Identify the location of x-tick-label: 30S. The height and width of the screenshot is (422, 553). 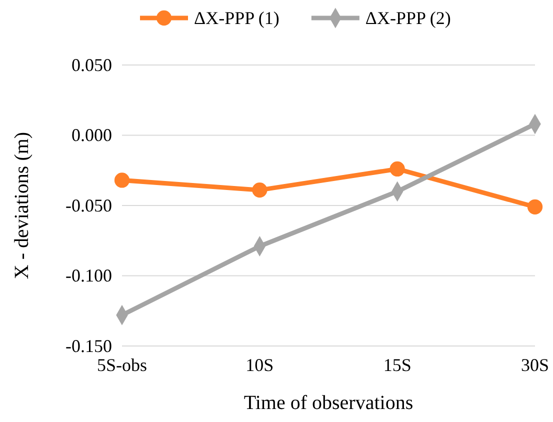
(535, 364).